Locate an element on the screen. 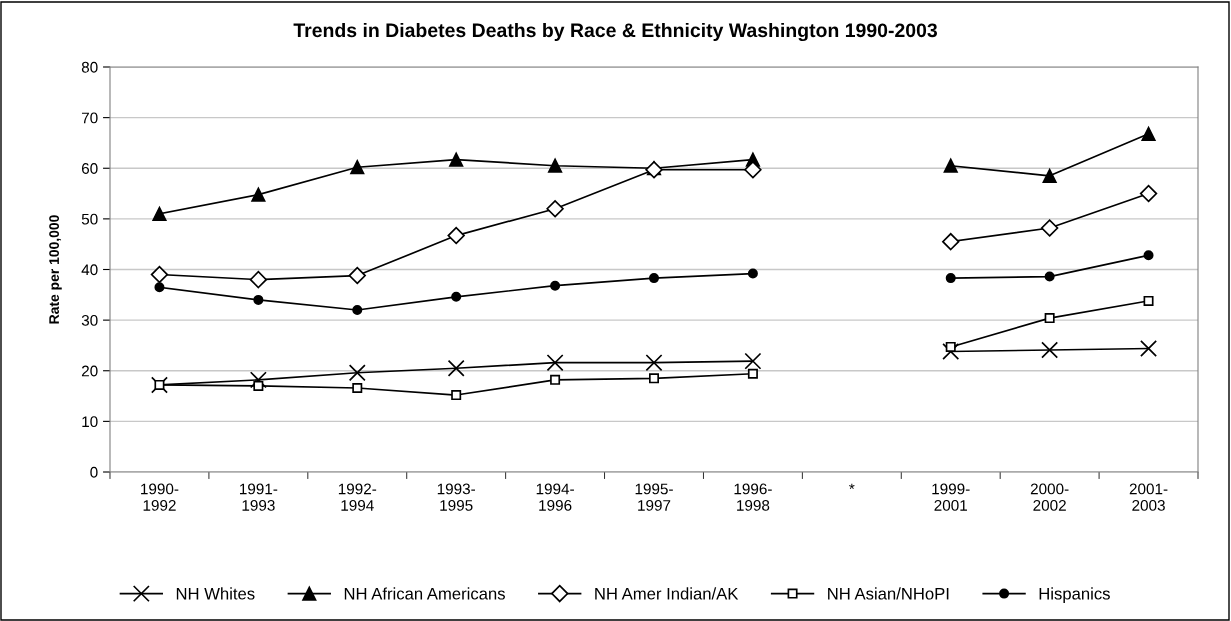 This screenshot has height=621, width=1231. y-tick-label: 10 is located at coordinates (90, 422).